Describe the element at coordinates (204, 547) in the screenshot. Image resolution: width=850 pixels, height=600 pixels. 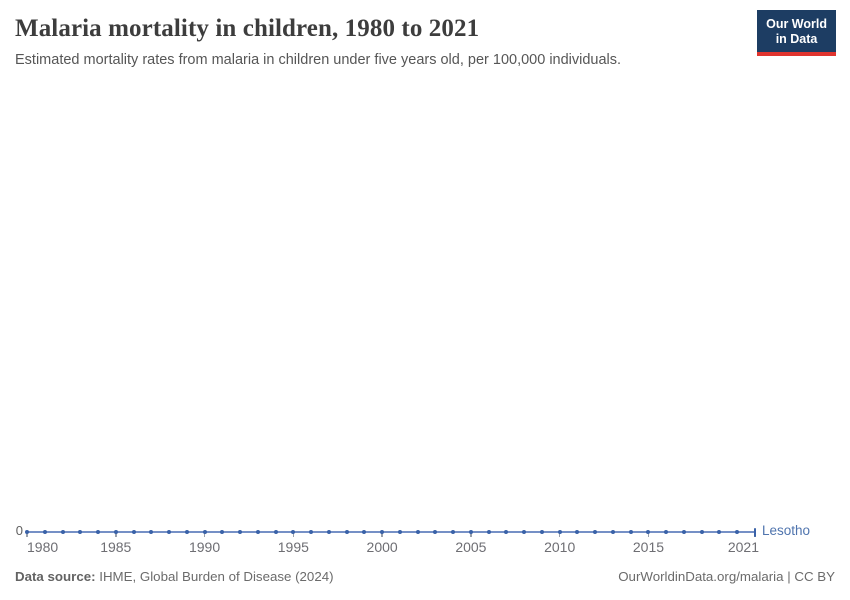
I see `x-axis-tick-label: 1990` at that location.